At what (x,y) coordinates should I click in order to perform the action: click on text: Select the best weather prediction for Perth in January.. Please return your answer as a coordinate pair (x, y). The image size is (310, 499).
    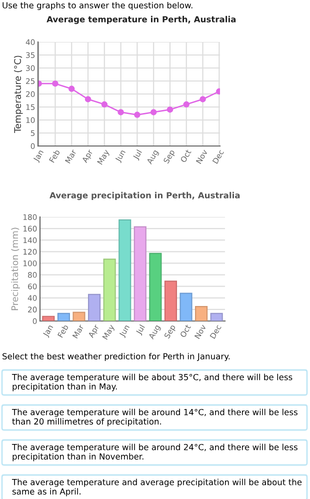
    Looking at the image, I should click on (116, 357).